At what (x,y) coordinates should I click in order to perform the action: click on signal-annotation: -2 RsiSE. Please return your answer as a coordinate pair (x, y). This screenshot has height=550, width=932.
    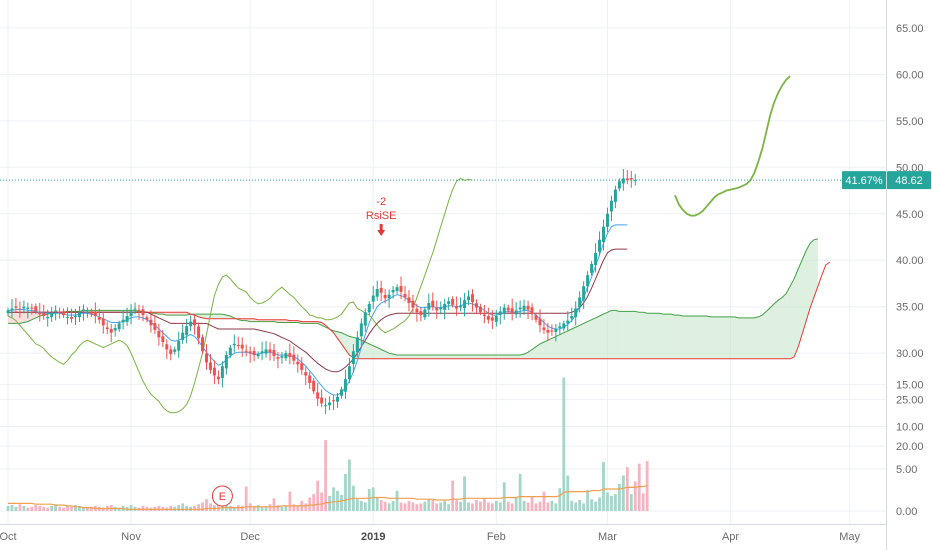
    Looking at the image, I should click on (381, 216).